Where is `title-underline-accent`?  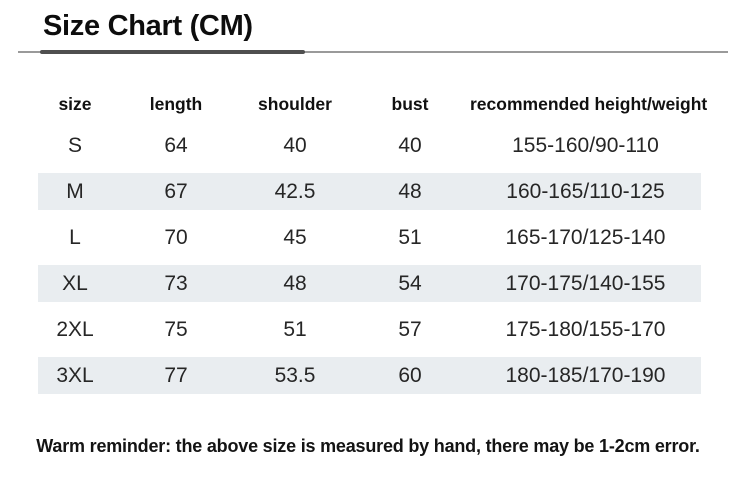
title-underline-accent is located at coordinates (172, 52).